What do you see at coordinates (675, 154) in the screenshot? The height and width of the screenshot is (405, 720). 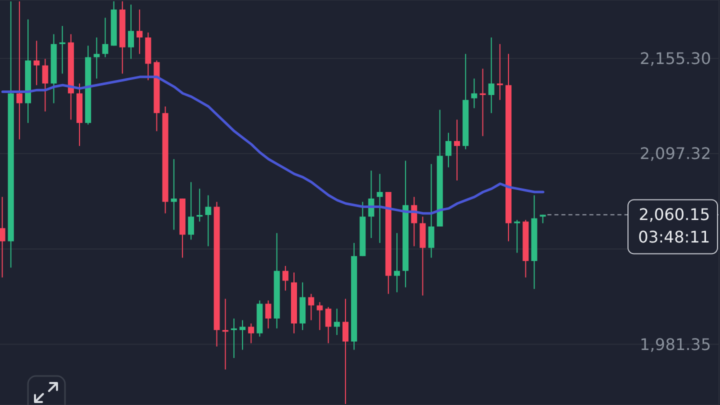 I see `y-tick-label: 2,097.32` at bounding box center [675, 154].